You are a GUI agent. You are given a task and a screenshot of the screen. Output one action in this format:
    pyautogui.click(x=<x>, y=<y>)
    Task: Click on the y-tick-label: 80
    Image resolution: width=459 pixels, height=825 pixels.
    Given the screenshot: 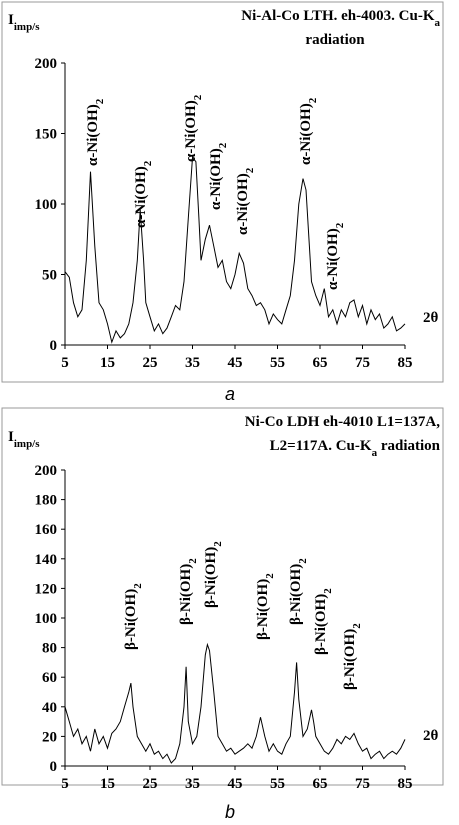 What is the action you would take?
    pyautogui.click(x=49, y=649)
    